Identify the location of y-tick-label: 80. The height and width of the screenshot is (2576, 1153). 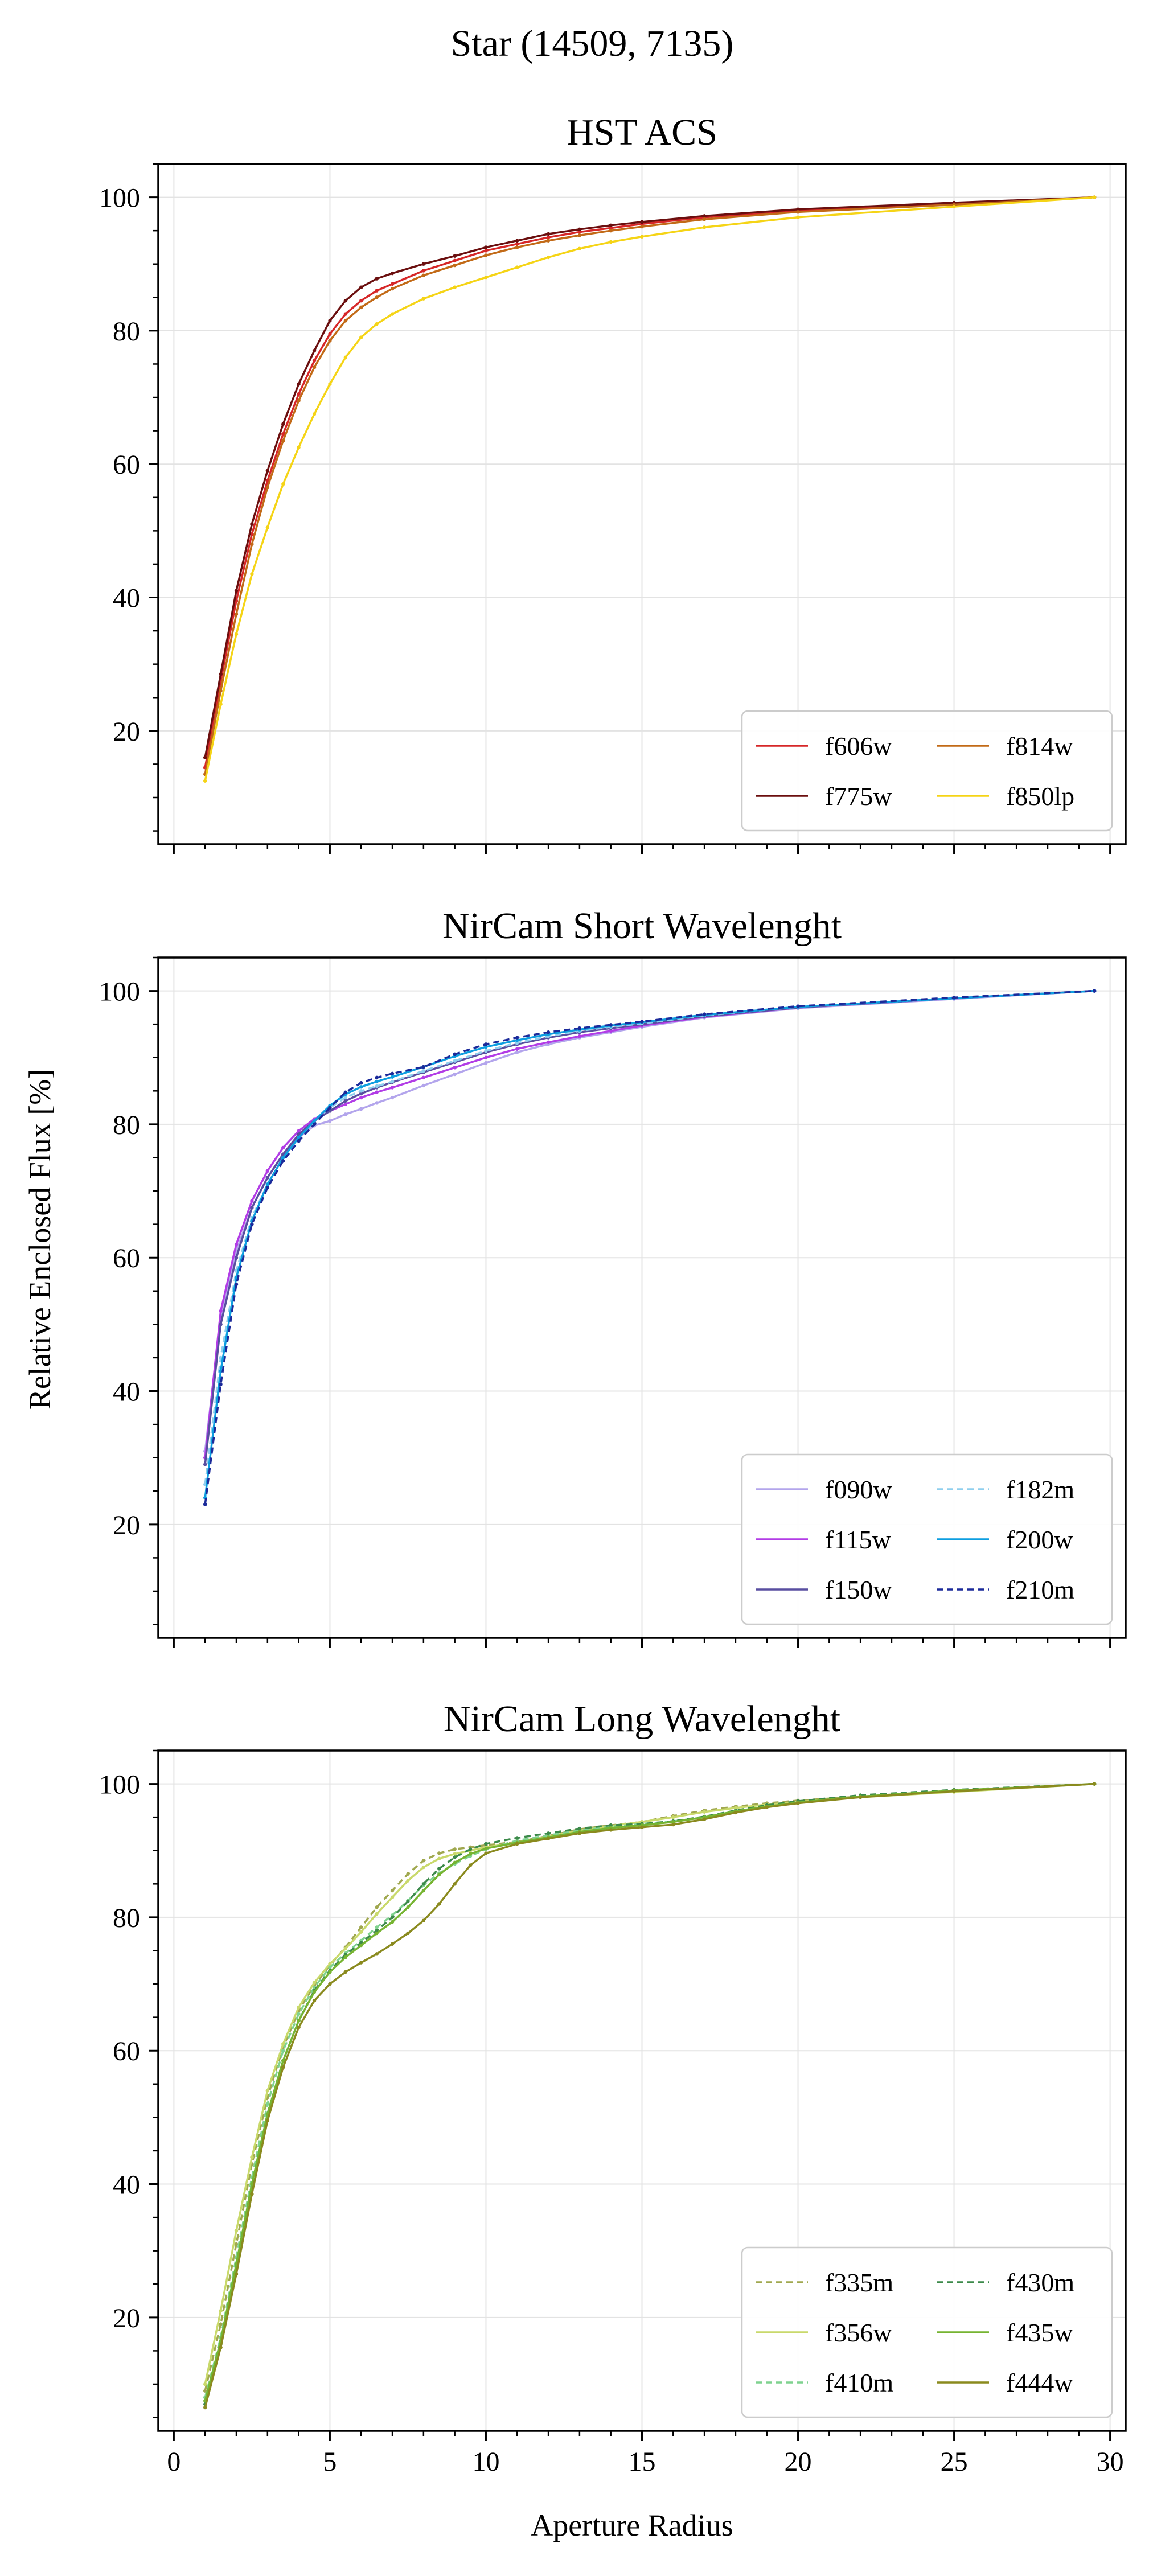
(126, 1918).